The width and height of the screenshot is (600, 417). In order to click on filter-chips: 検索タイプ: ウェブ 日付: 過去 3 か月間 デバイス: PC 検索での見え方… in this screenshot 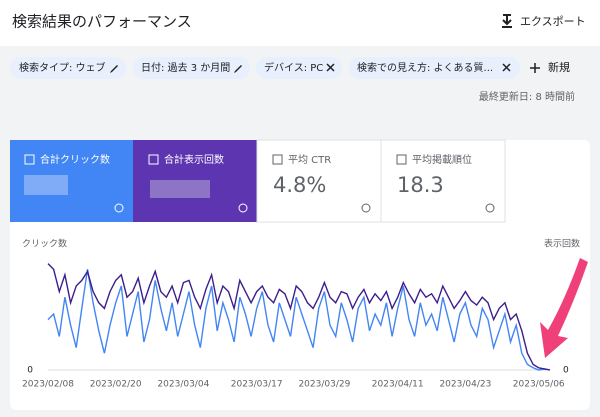, I will do `click(290, 68)`.